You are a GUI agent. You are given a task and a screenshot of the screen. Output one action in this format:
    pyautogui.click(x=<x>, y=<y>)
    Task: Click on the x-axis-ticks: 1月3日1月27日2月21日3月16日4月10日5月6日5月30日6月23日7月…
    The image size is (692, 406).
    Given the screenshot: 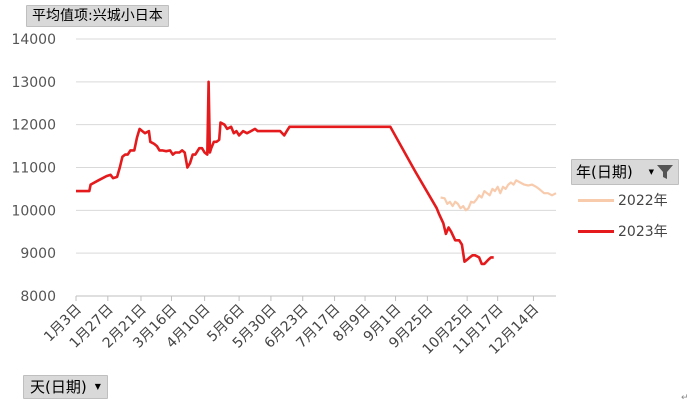 What is the action you would take?
    pyautogui.click(x=298, y=326)
    